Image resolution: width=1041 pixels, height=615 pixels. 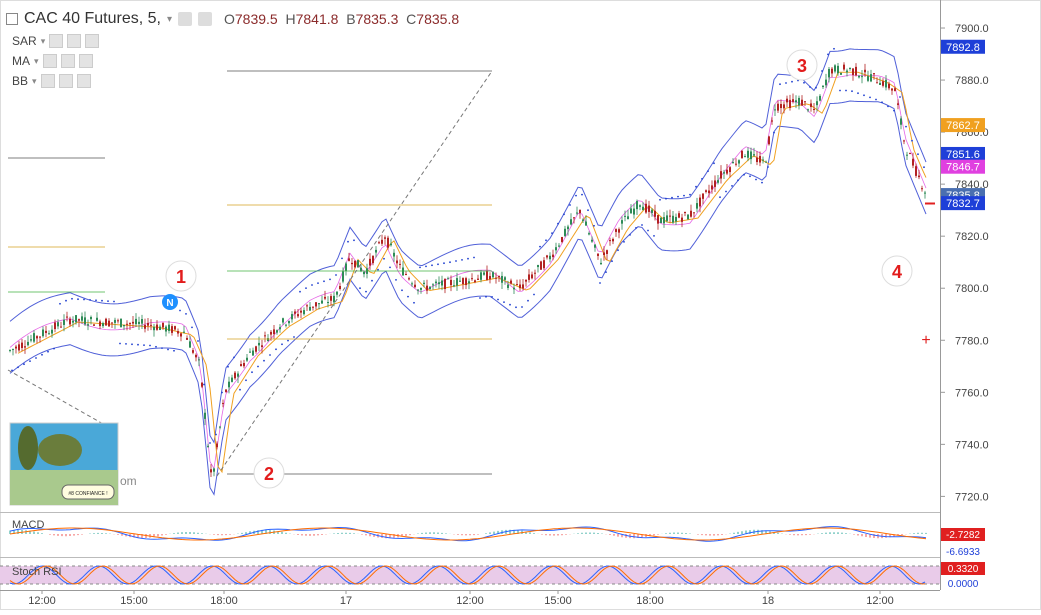 What do you see at coordinates (169, 19) in the screenshot?
I see `dropdown-arrow-icon: ▾` at bounding box center [169, 19].